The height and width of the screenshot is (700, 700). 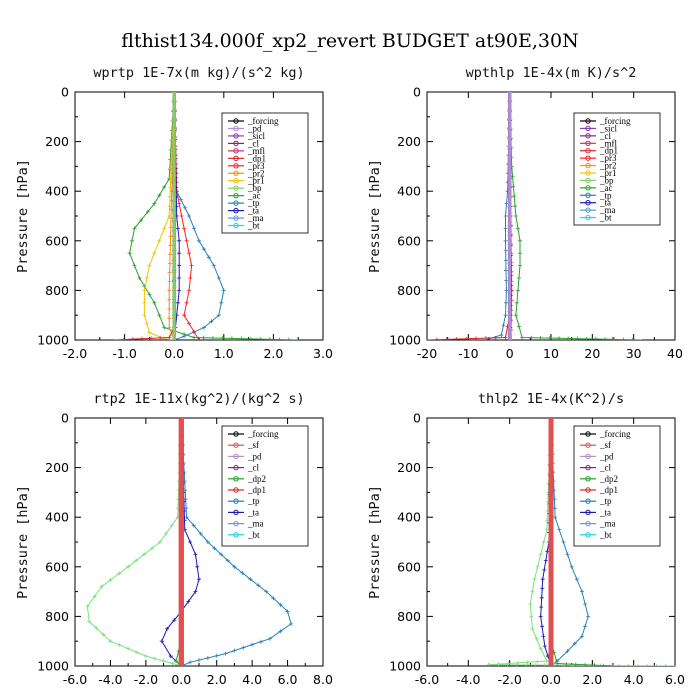 I want to click on y-axis-label: Pressure [hPa], so click(x=23, y=216).